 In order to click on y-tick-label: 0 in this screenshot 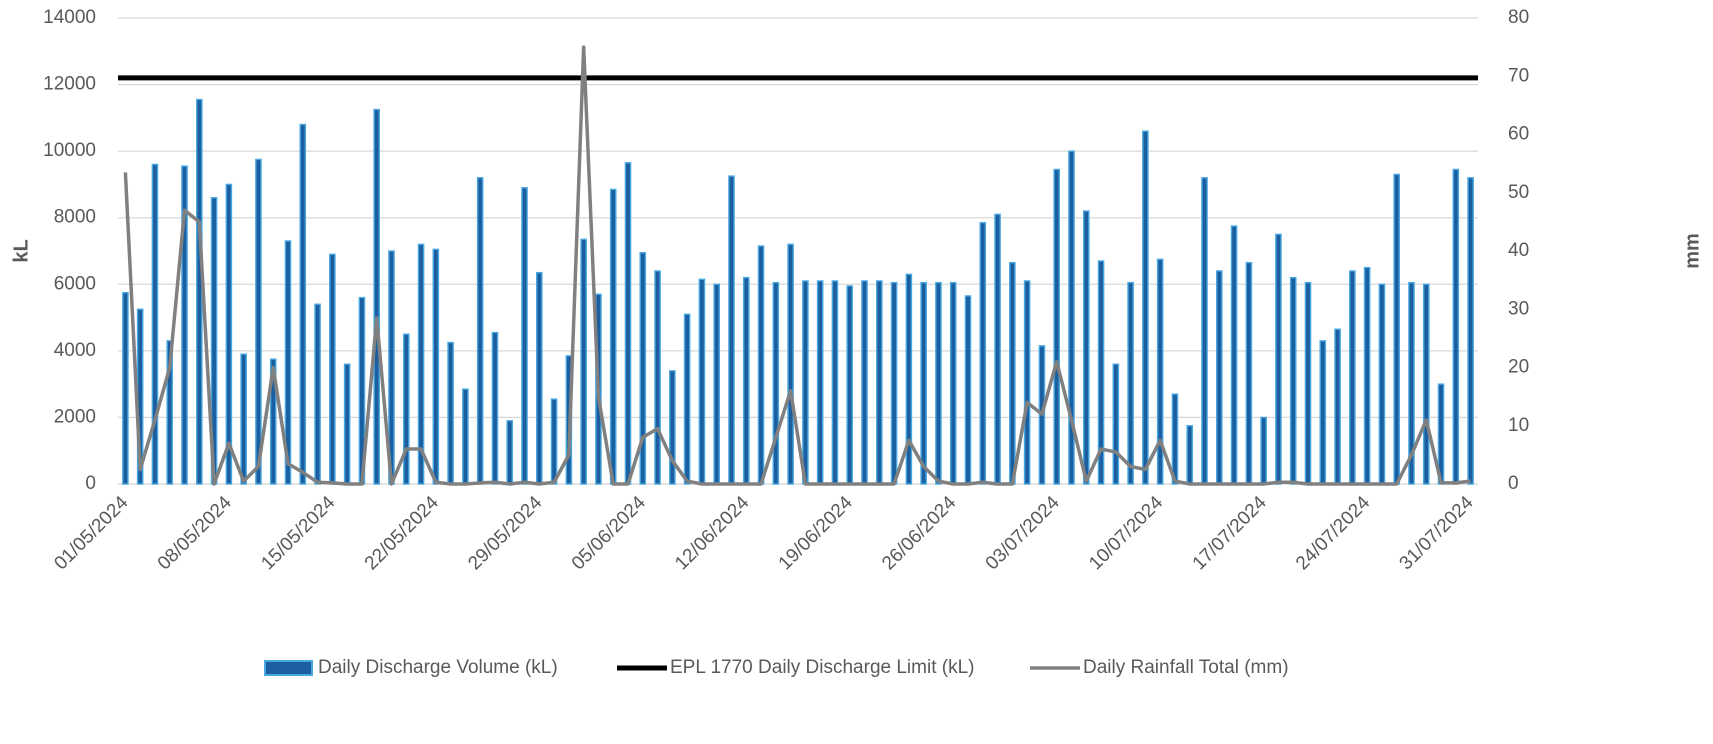, I will do `click(90, 483)`.